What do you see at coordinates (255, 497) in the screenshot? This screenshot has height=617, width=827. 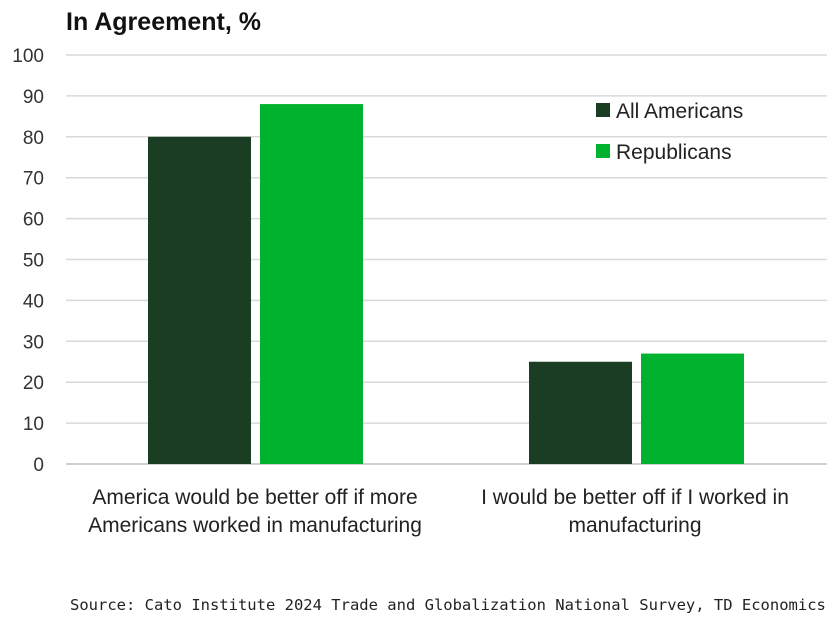 I see `category-label-1-line-1: America would be better off if more` at bounding box center [255, 497].